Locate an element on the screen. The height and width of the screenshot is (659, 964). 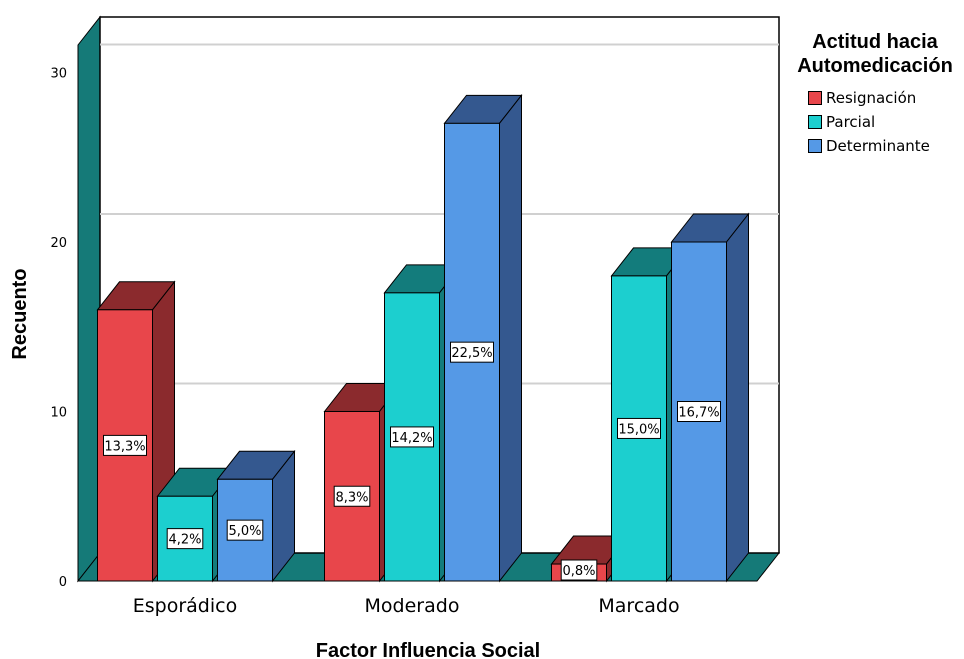
legend-item-determinante: Determinante is located at coordinates (886, 146).